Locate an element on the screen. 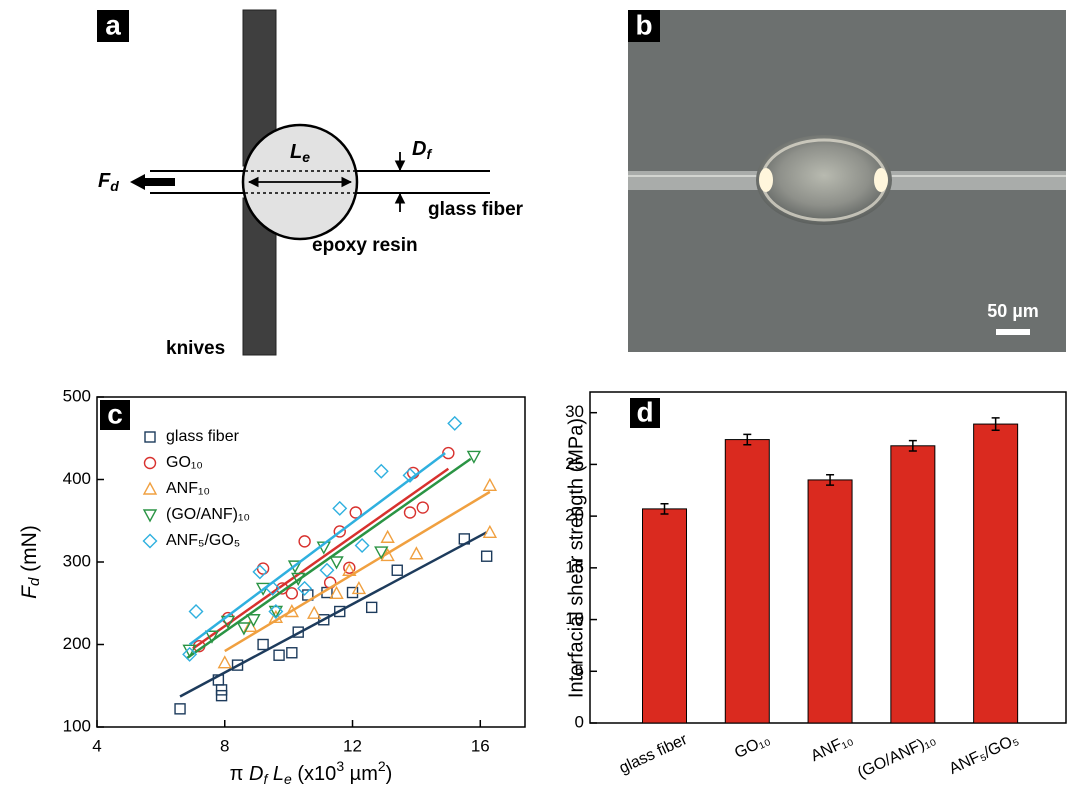  diameter-label: Df is located at coordinates (422, 149).